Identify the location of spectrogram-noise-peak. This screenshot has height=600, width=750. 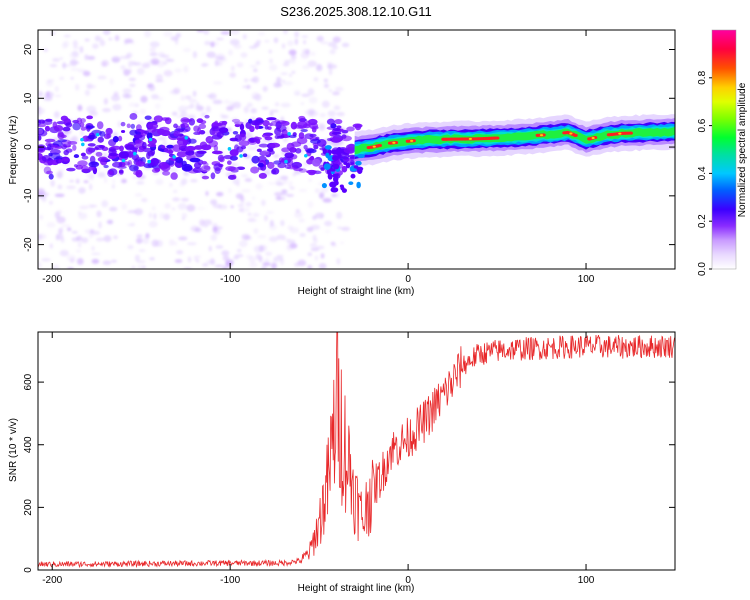
(135, 153).